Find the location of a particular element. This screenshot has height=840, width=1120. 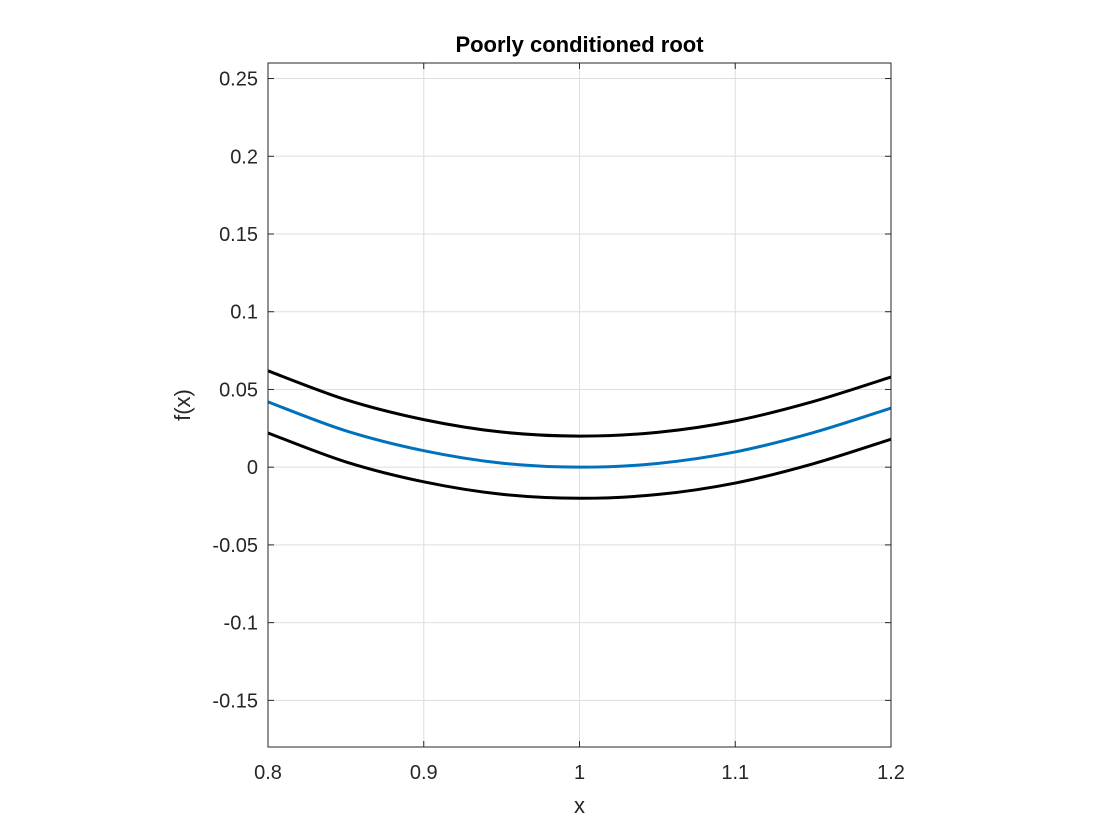

x-tick-label: 1.1 is located at coordinates (735, 773).